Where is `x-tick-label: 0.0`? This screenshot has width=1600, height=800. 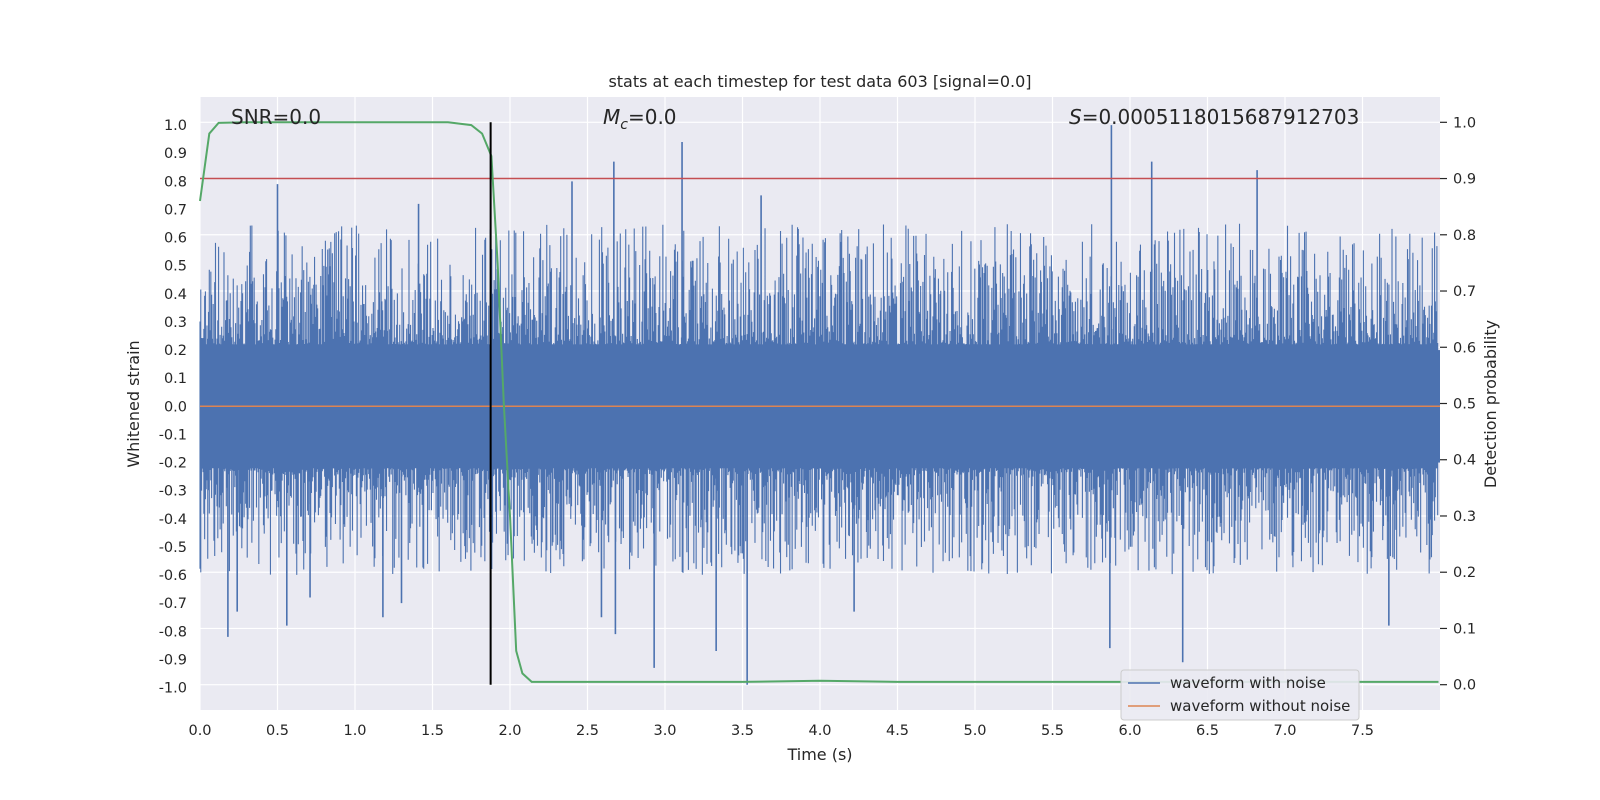
x-tick-label: 0.0 is located at coordinates (199, 731).